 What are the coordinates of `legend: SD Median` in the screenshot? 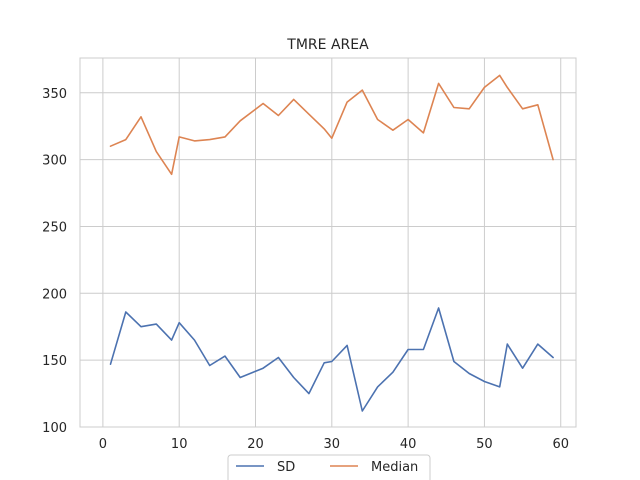 It's located at (329, 467).